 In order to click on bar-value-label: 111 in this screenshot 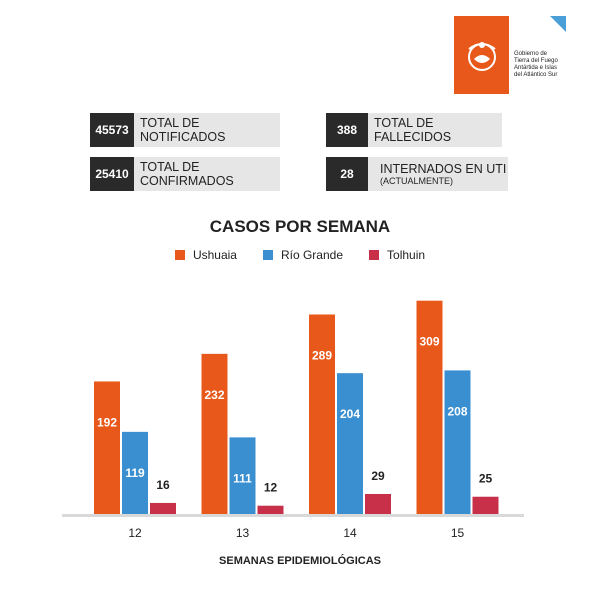, I will do `click(242, 478)`.